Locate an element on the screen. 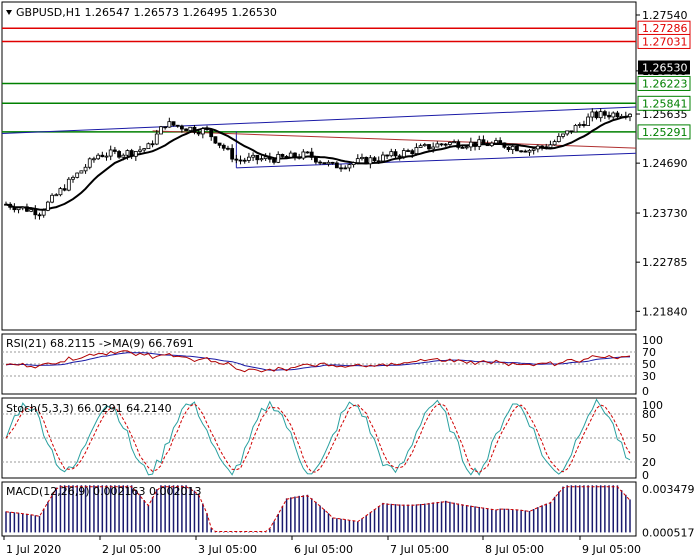 The height and width of the screenshot is (560, 700). macd-axis-label: 0.000517 is located at coordinates (668, 532).